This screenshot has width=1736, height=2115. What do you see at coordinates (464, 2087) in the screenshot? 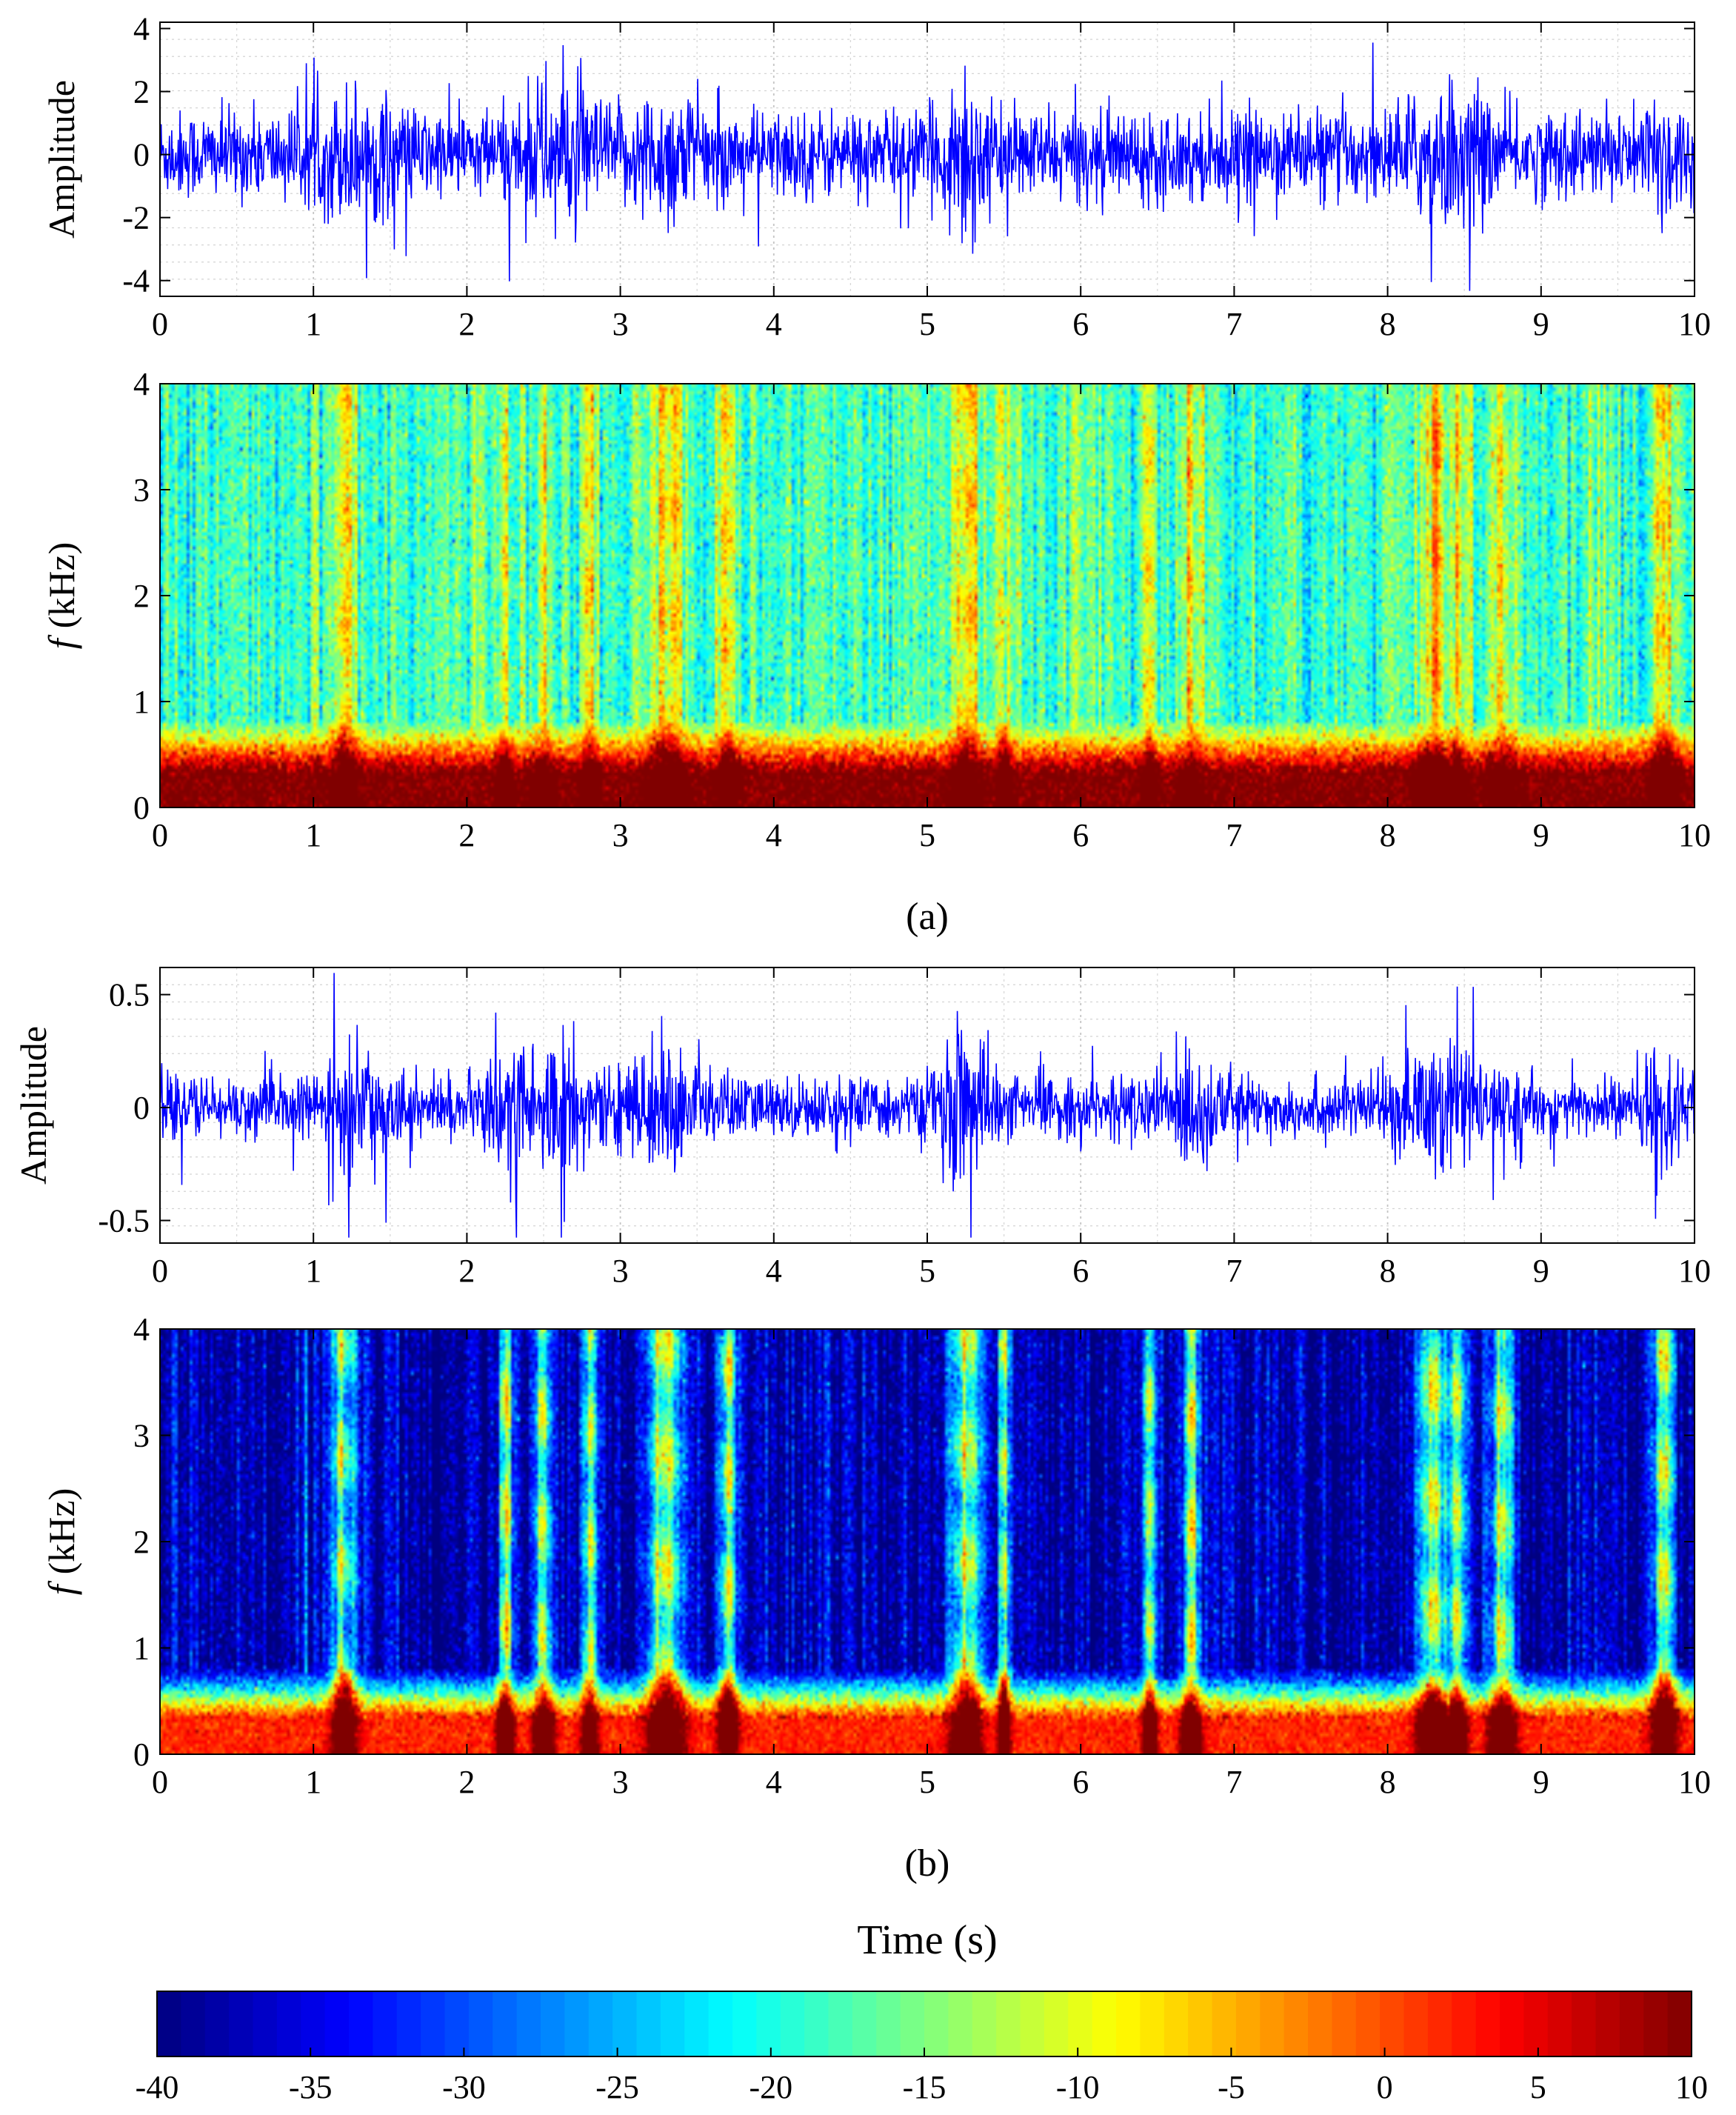
I see `colorbar-tick-label: -30` at bounding box center [464, 2087].